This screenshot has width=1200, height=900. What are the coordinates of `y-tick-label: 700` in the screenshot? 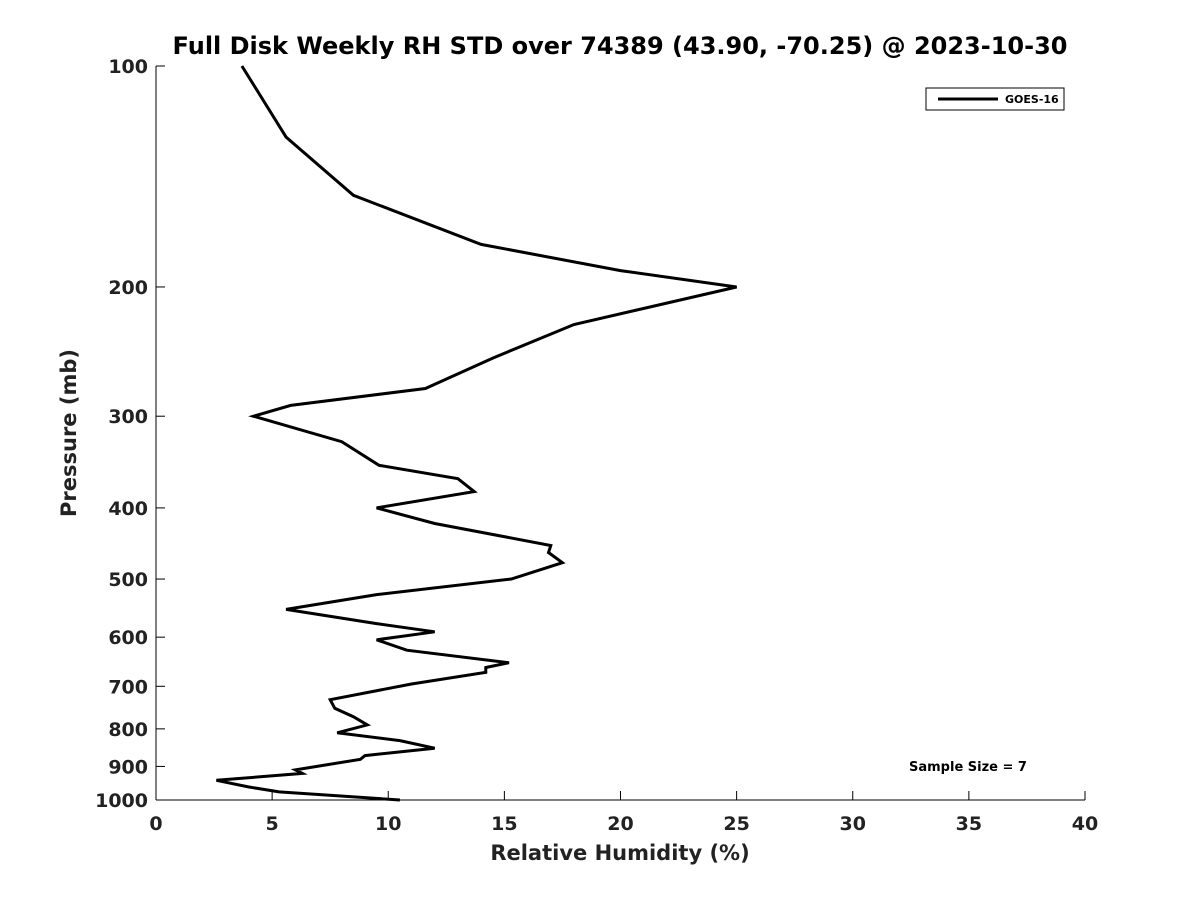 It's located at (128, 687).